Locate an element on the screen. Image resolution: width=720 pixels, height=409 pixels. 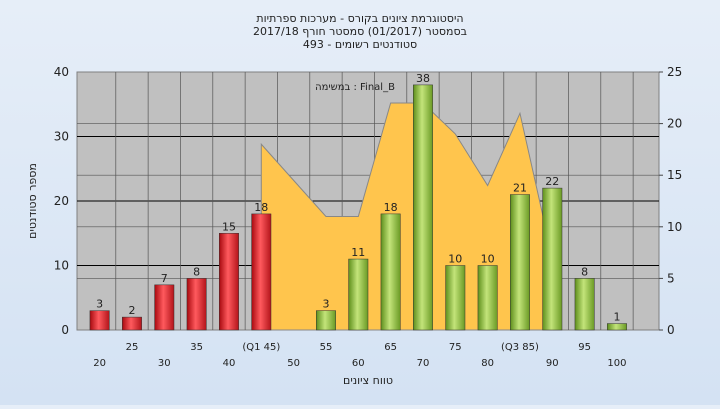
bar-(Q1 45) is located at coordinates (261, 272).